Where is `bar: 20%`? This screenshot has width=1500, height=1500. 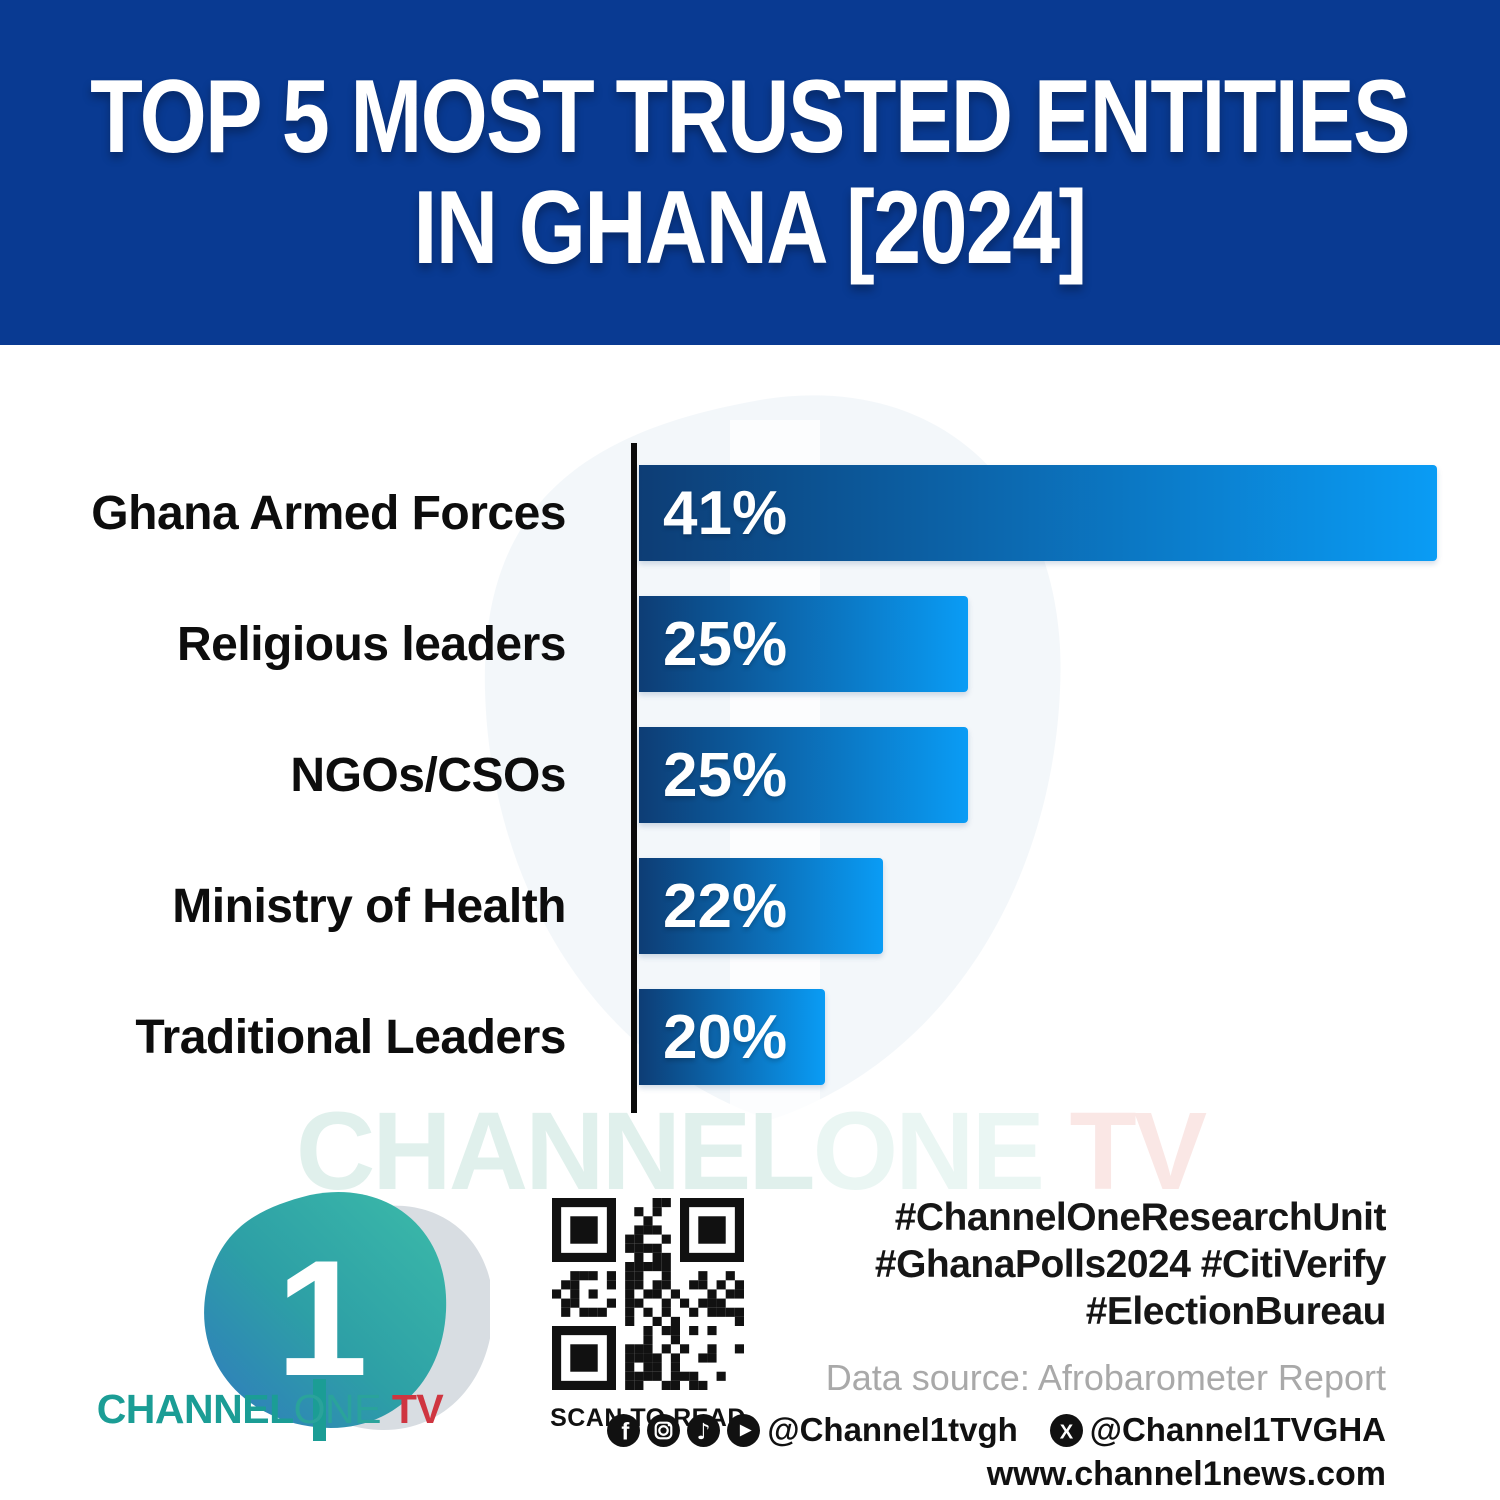 bar: 20% is located at coordinates (732, 1037).